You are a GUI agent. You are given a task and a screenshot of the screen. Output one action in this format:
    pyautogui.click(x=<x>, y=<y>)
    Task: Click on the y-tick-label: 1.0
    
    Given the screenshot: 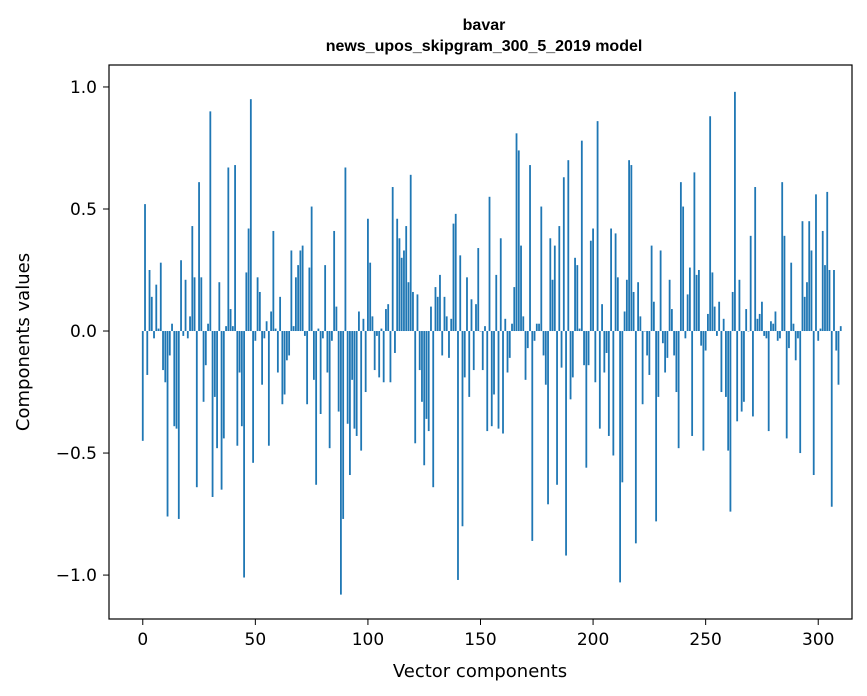 What is the action you would take?
    pyautogui.click(x=83, y=88)
    